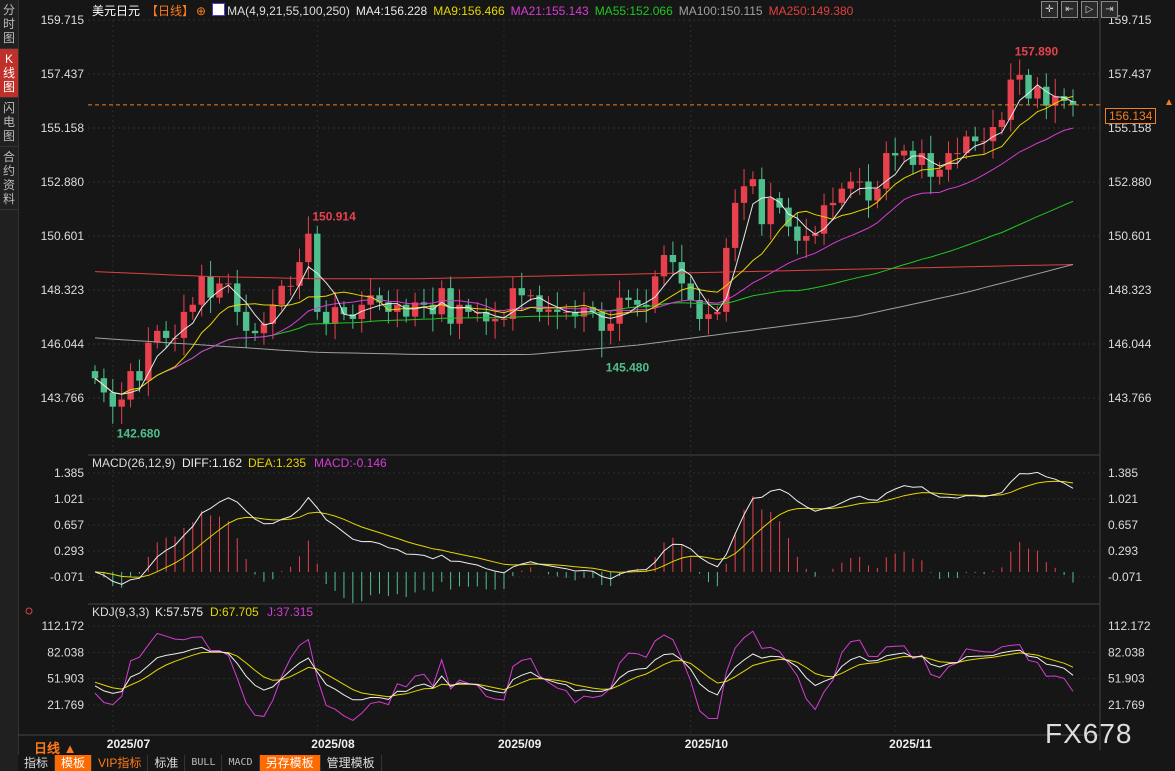 The height and width of the screenshot is (771, 1175). I want to click on ma250-value: MA250:149.380, so click(811, 11).